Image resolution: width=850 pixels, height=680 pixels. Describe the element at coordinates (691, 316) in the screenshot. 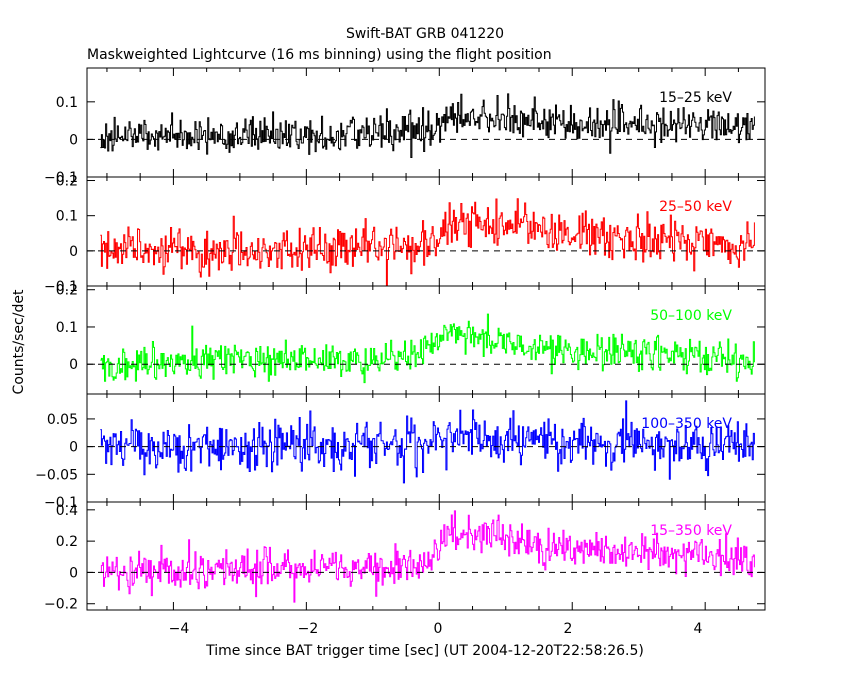

I see `band-label: 50–100 keV` at that location.